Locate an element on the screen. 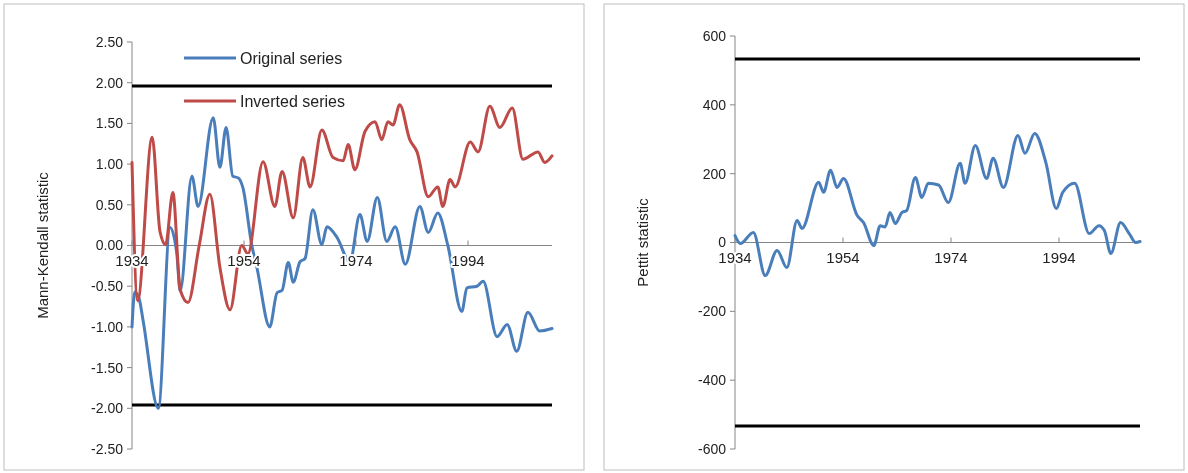 Image resolution: width=1188 pixels, height=473 pixels. x-tick-label: 1954 is located at coordinates (843, 257).